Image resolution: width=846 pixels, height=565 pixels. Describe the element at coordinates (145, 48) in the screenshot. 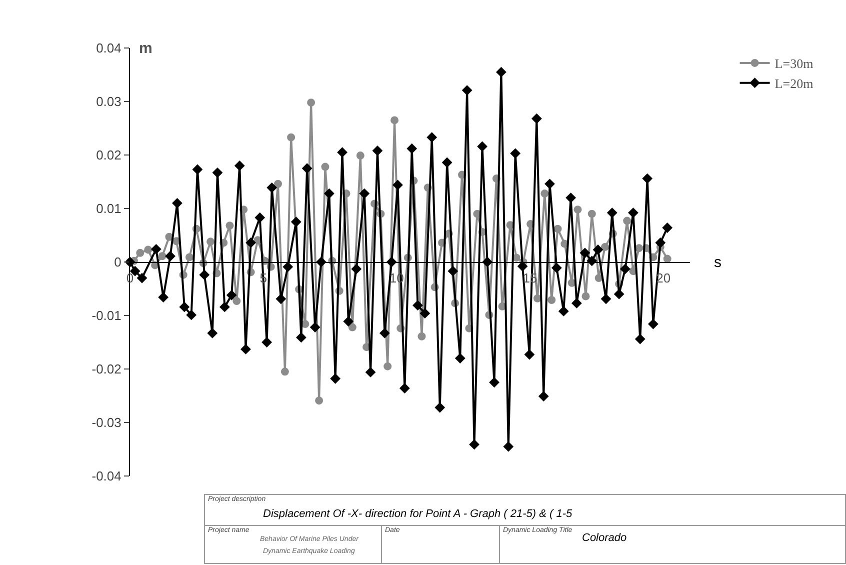

I see `y-axis-title: m` at that location.